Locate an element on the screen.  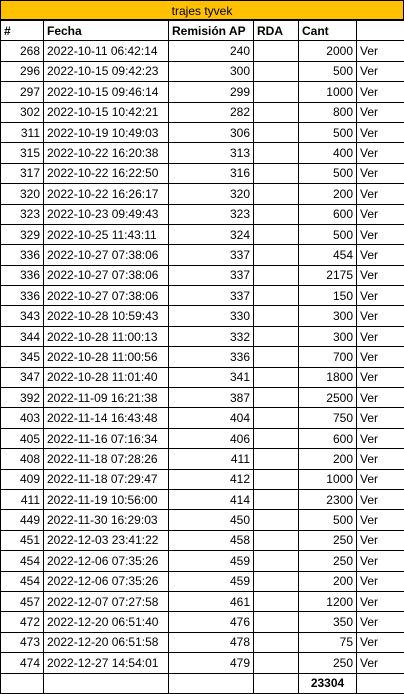
cell-fecha: 2022-11-16 07:16:34 is located at coordinates (106, 438).